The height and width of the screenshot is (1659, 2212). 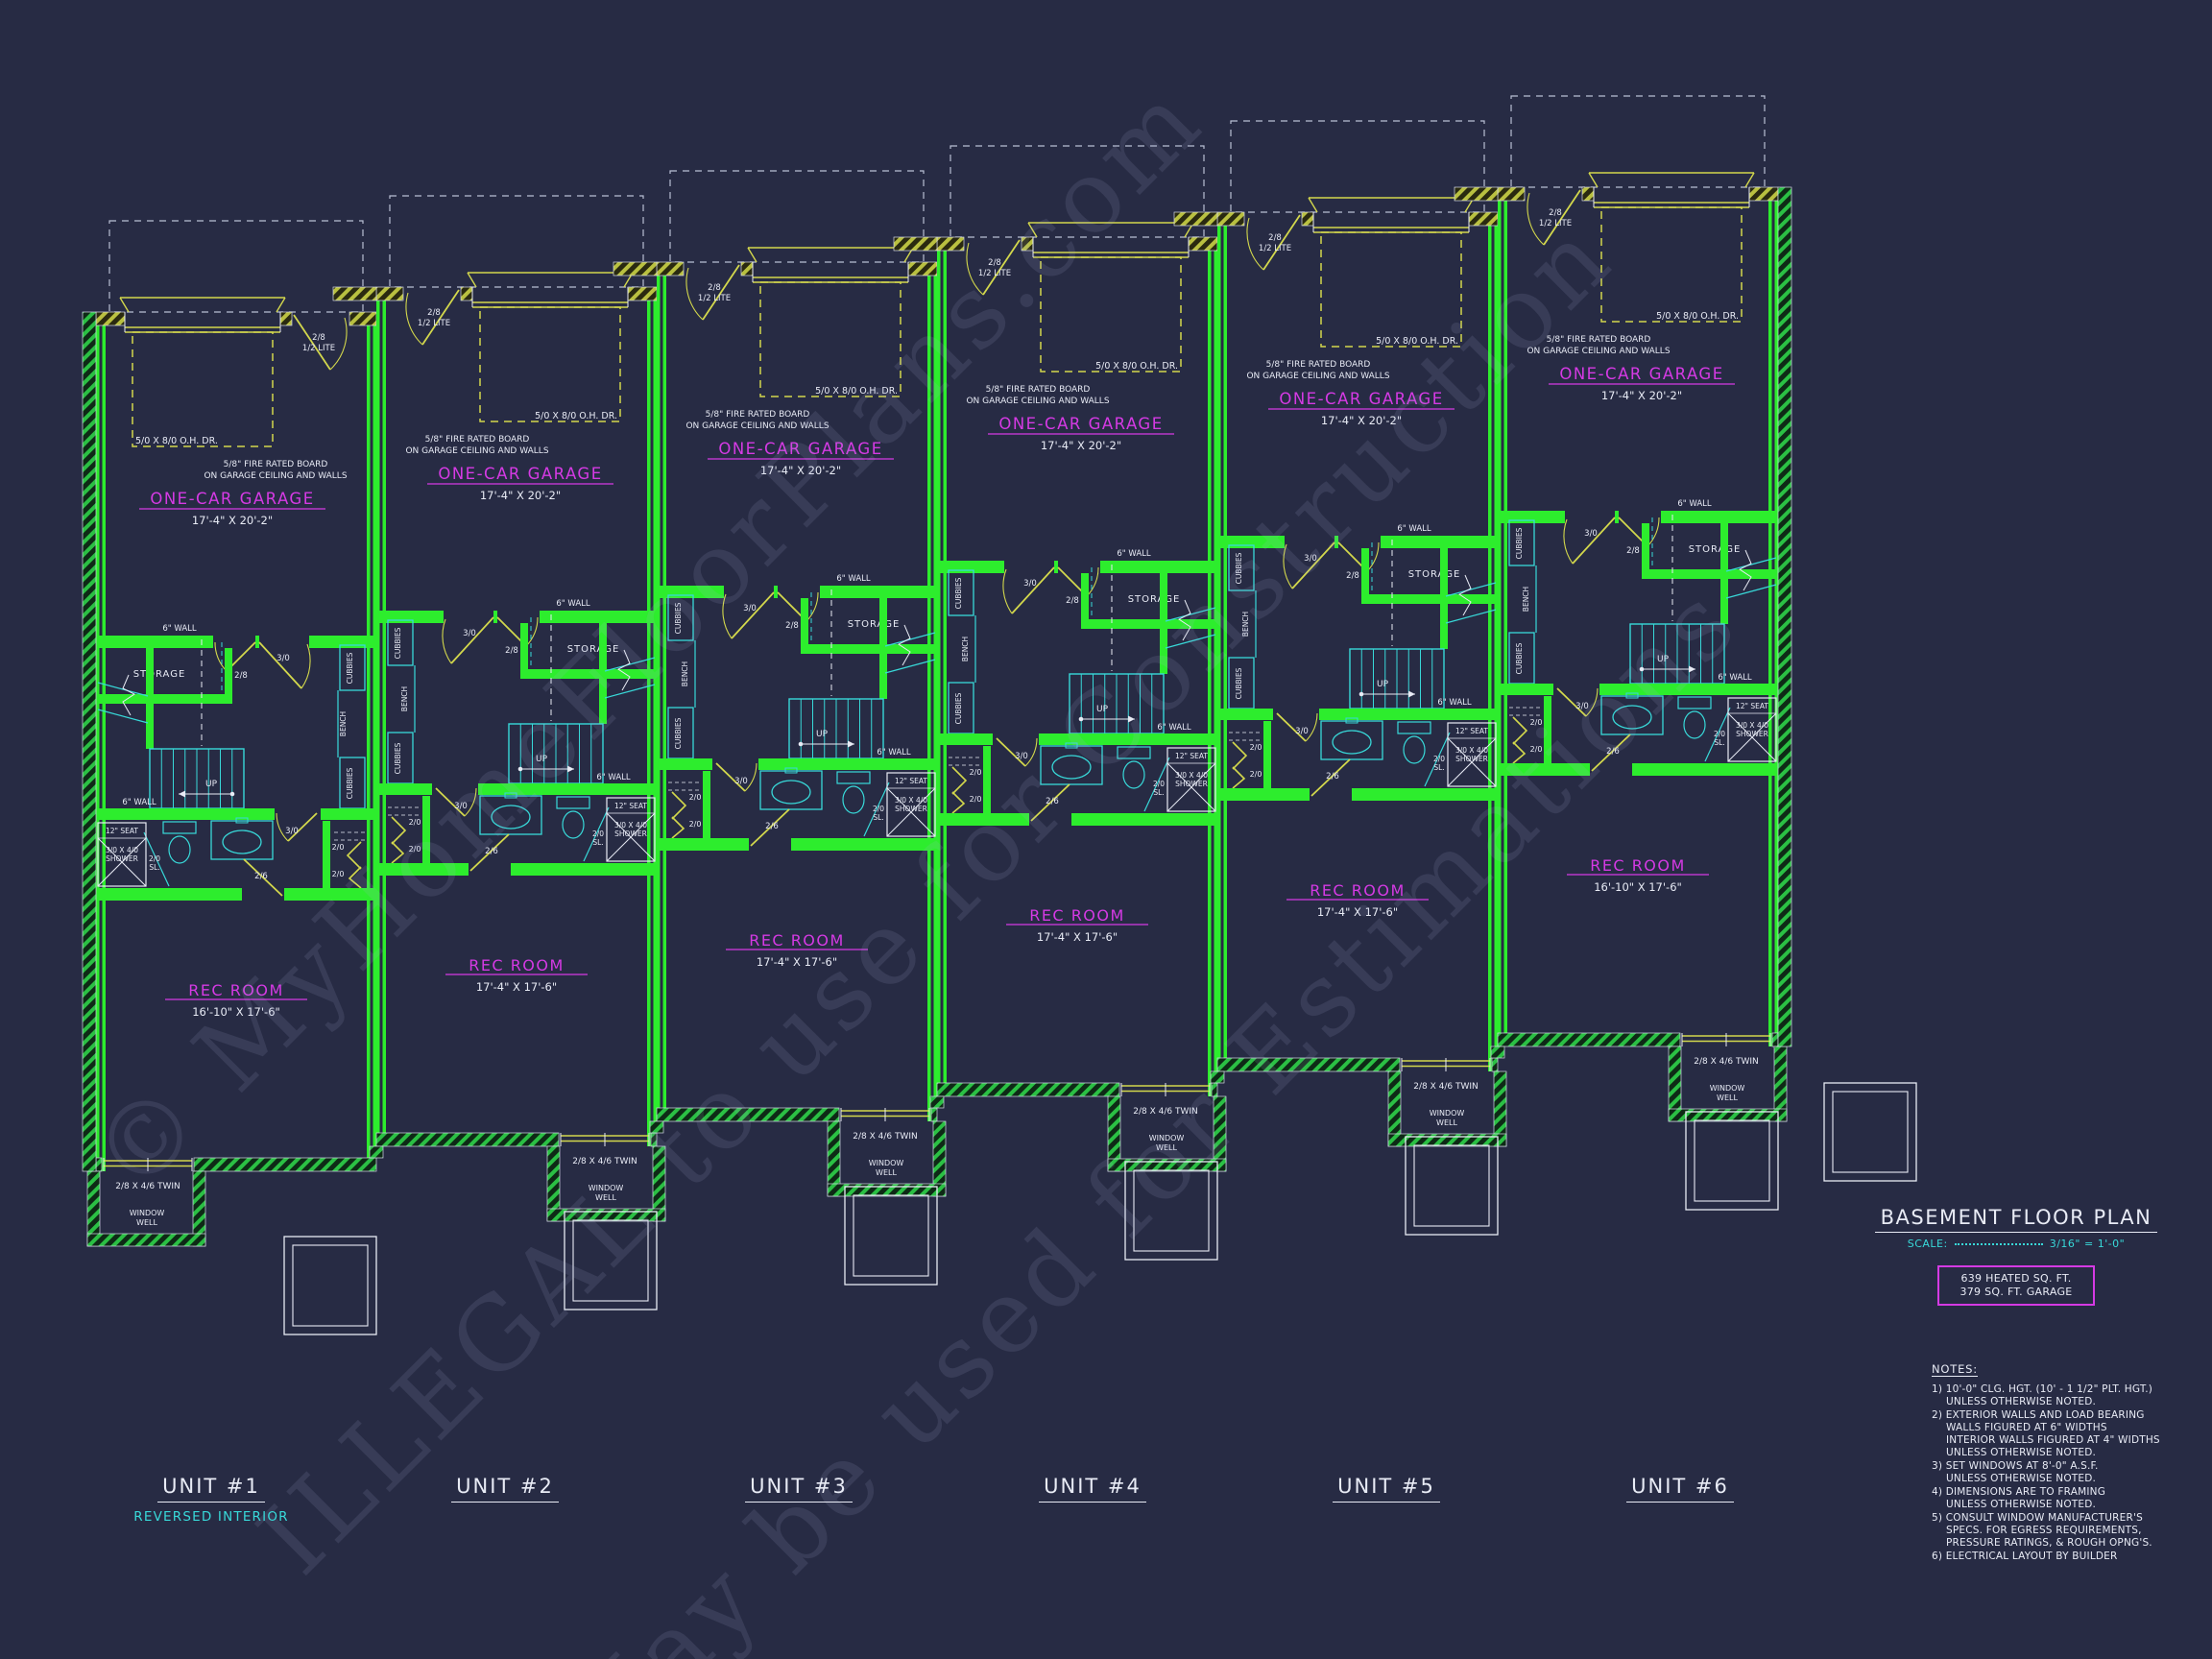 I want to click on window-well-label: WINDOW, so click(x=1447, y=1113).